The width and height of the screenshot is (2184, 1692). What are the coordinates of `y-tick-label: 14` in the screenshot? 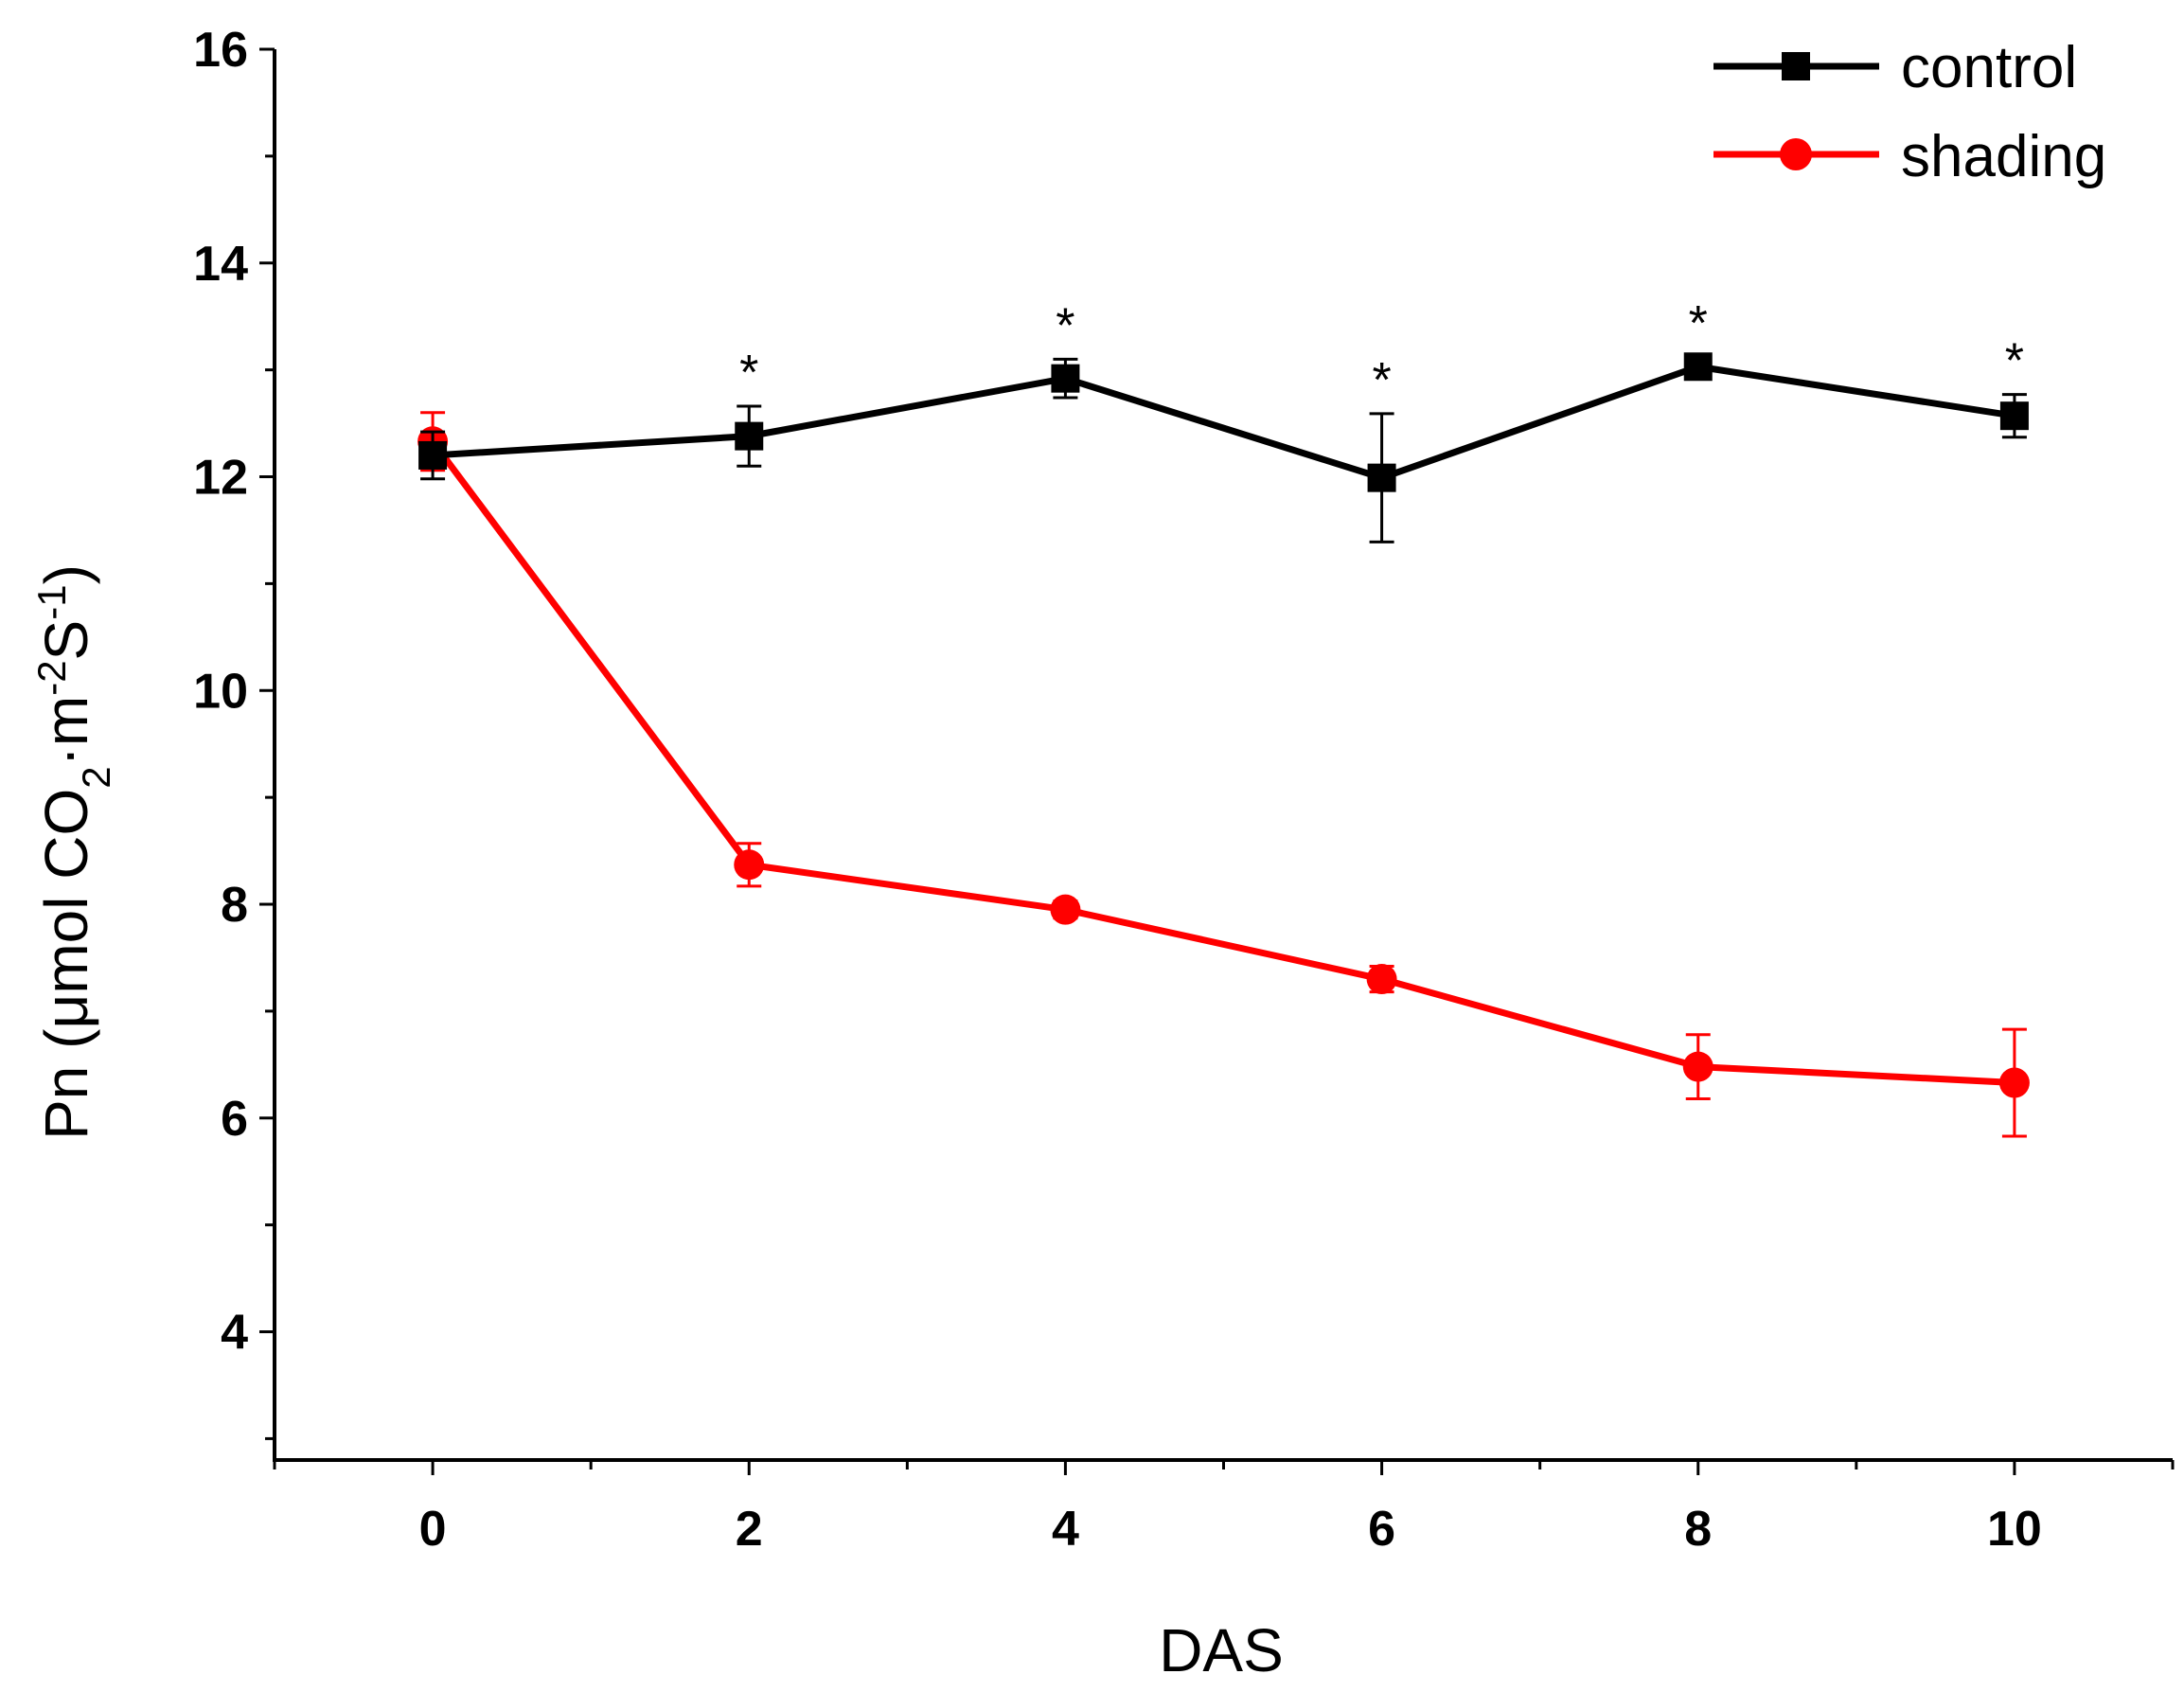 It's located at (220, 264).